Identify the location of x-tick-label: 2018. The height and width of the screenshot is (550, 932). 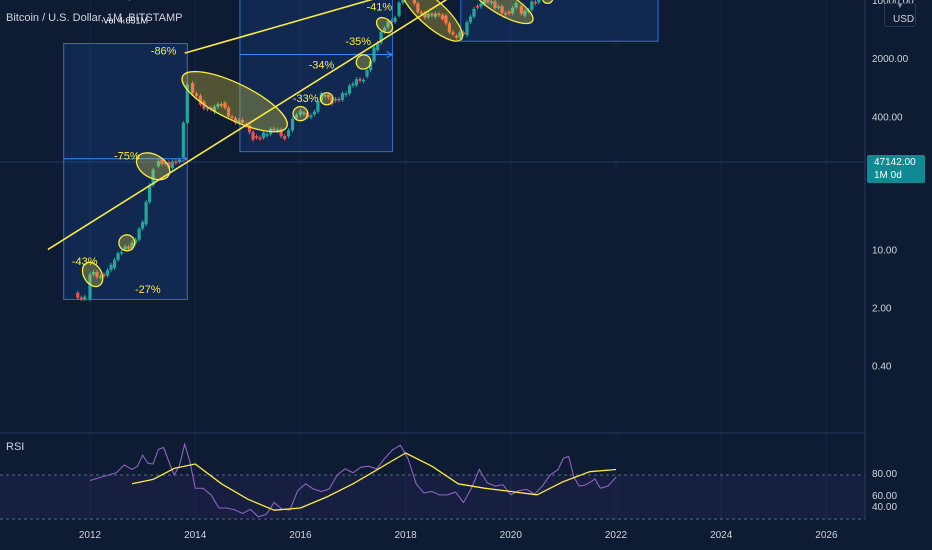
(405, 535).